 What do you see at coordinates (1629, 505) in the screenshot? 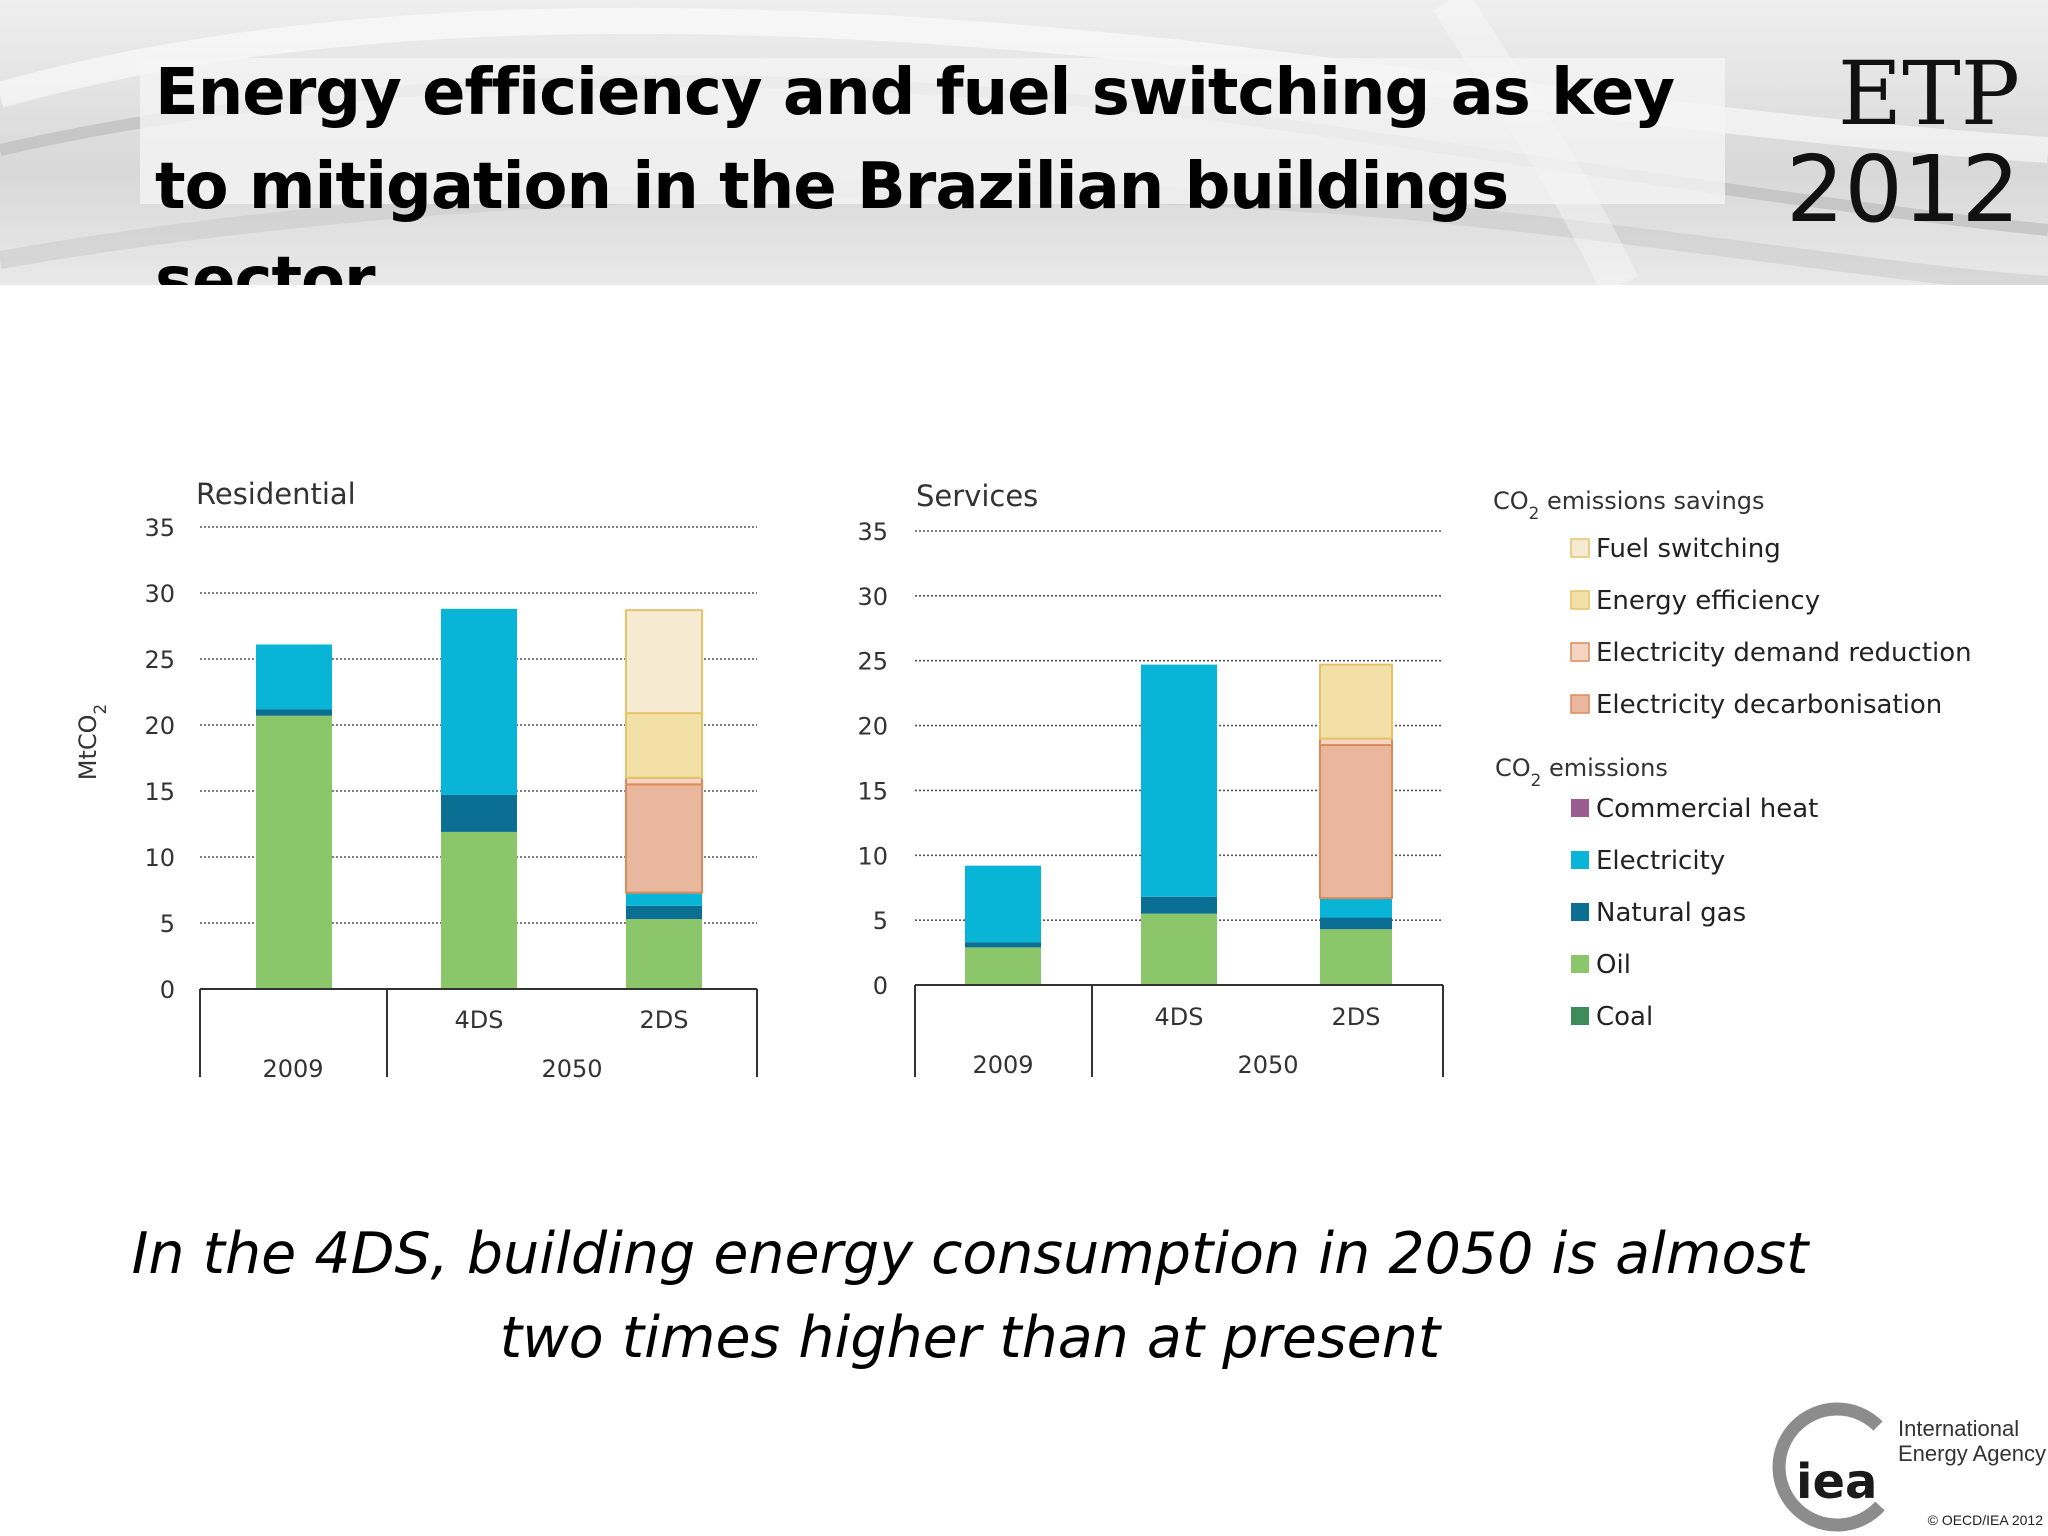
I see `legend-savings-title: CO2 emissions savings` at bounding box center [1629, 505].